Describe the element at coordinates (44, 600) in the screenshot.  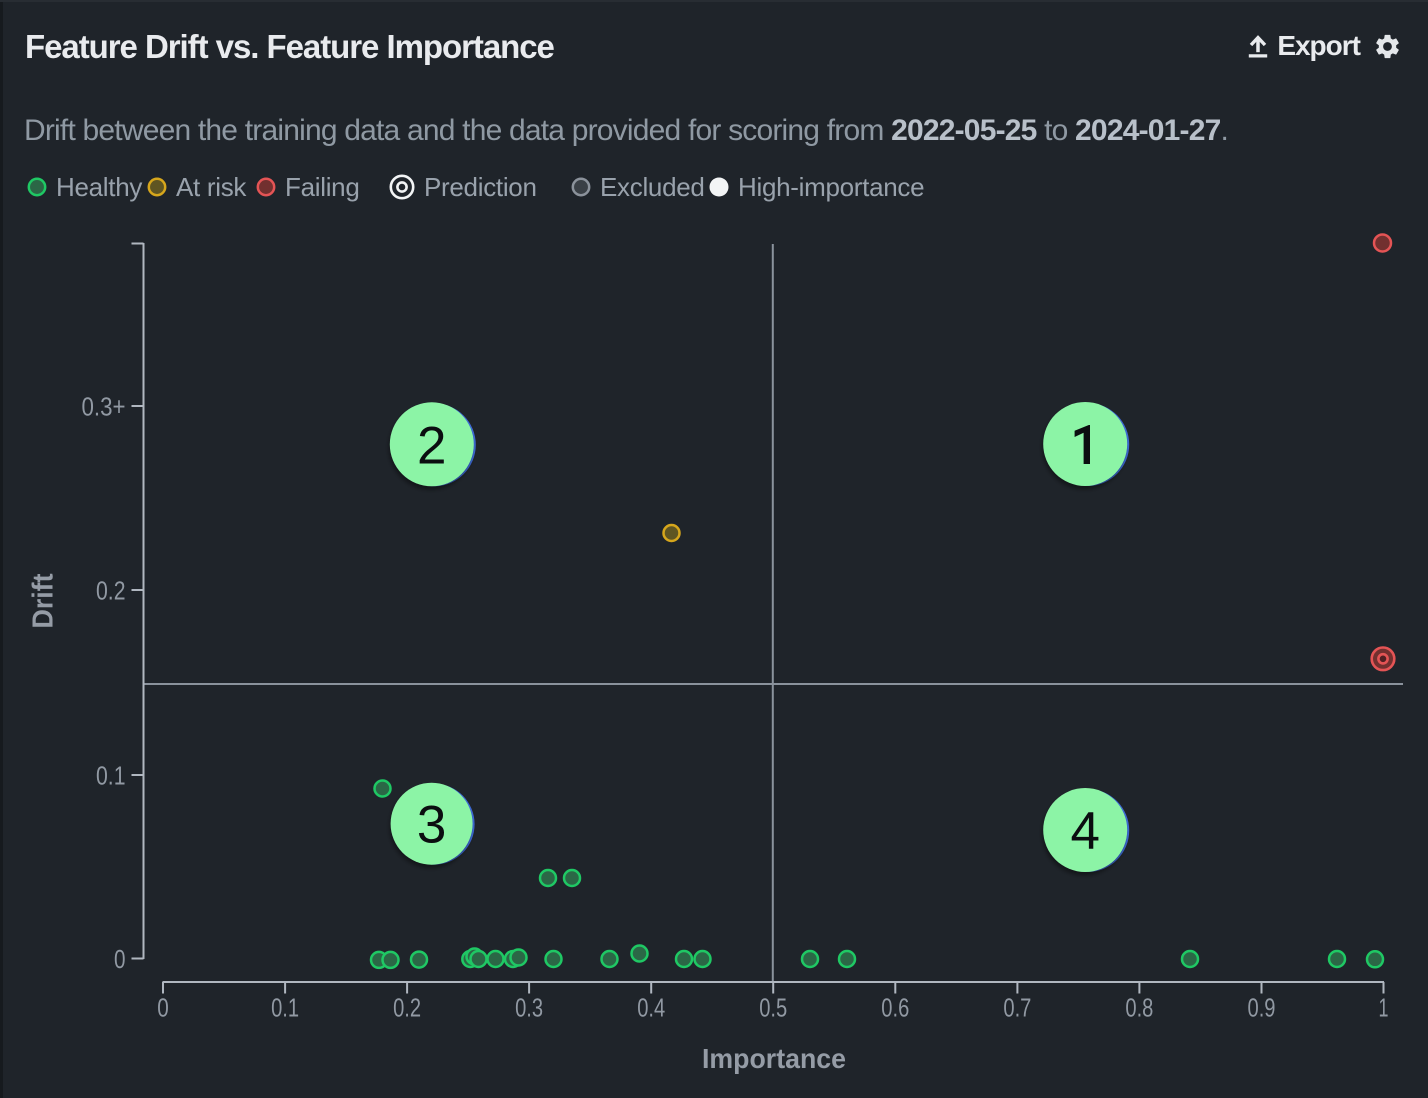
I see `svg-text: Drift` at that location.